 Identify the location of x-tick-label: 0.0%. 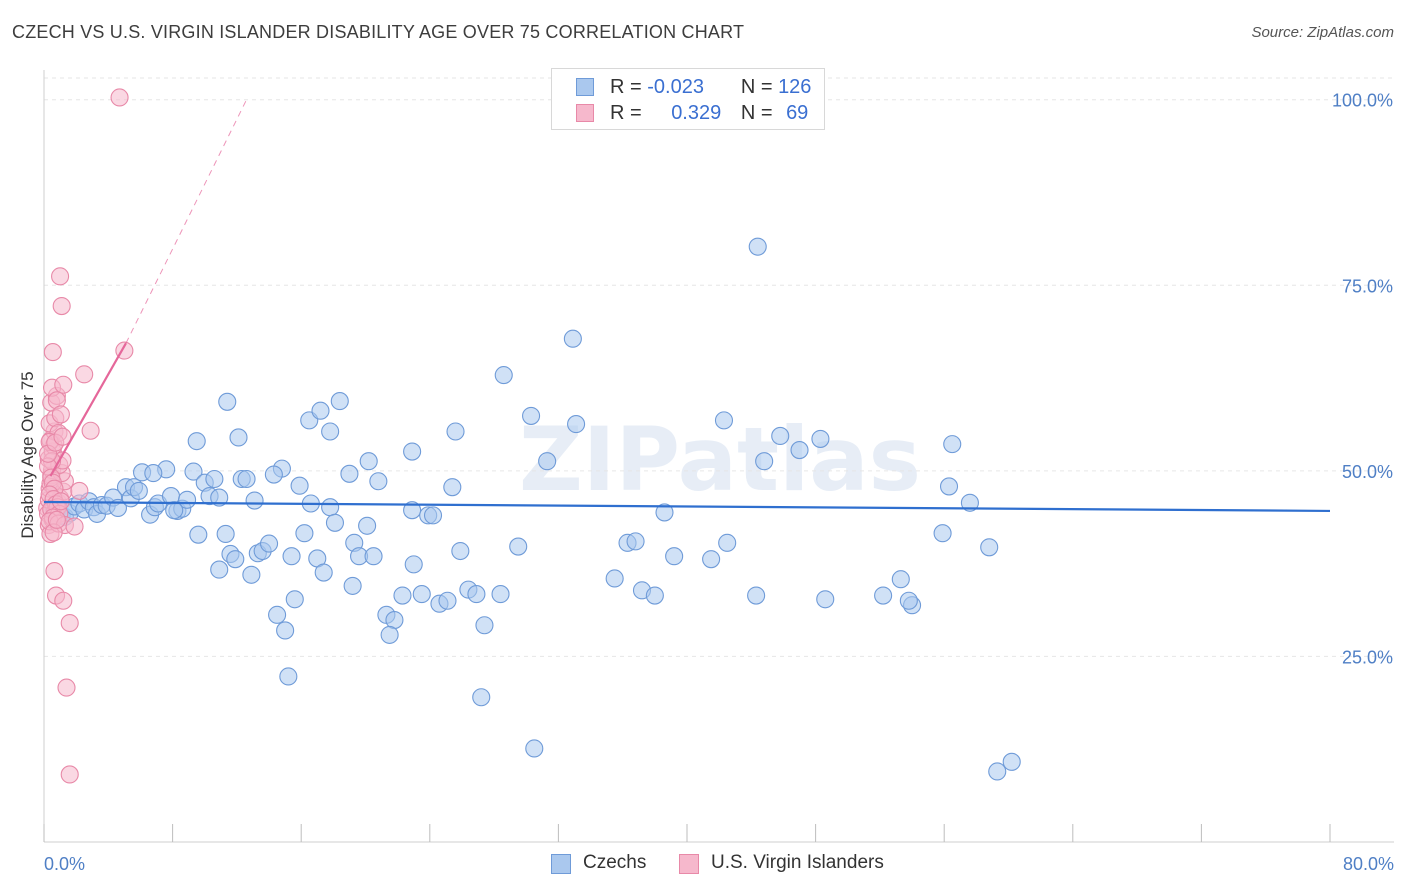
(64, 864).